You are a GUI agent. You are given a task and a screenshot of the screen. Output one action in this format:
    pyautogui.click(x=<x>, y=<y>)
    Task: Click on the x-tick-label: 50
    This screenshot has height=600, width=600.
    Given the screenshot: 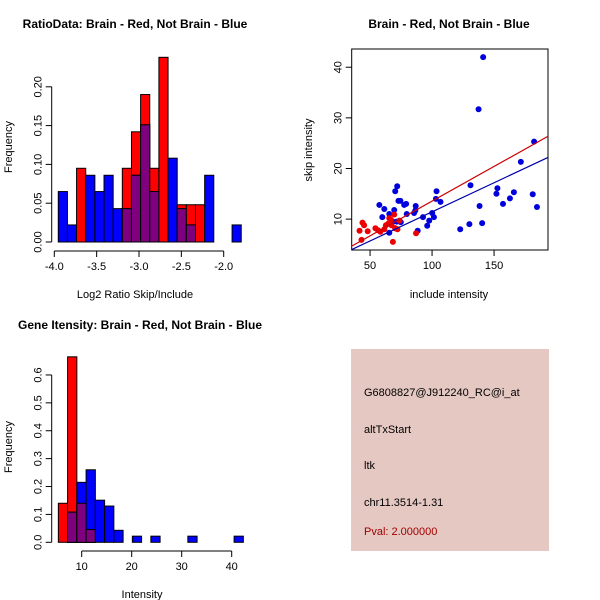 What is the action you would take?
    pyautogui.click(x=370, y=266)
    